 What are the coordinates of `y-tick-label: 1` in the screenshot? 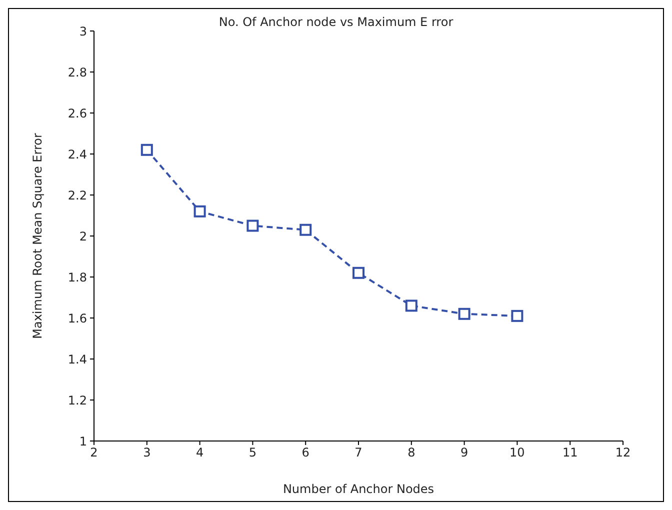 It's located at (83, 441).